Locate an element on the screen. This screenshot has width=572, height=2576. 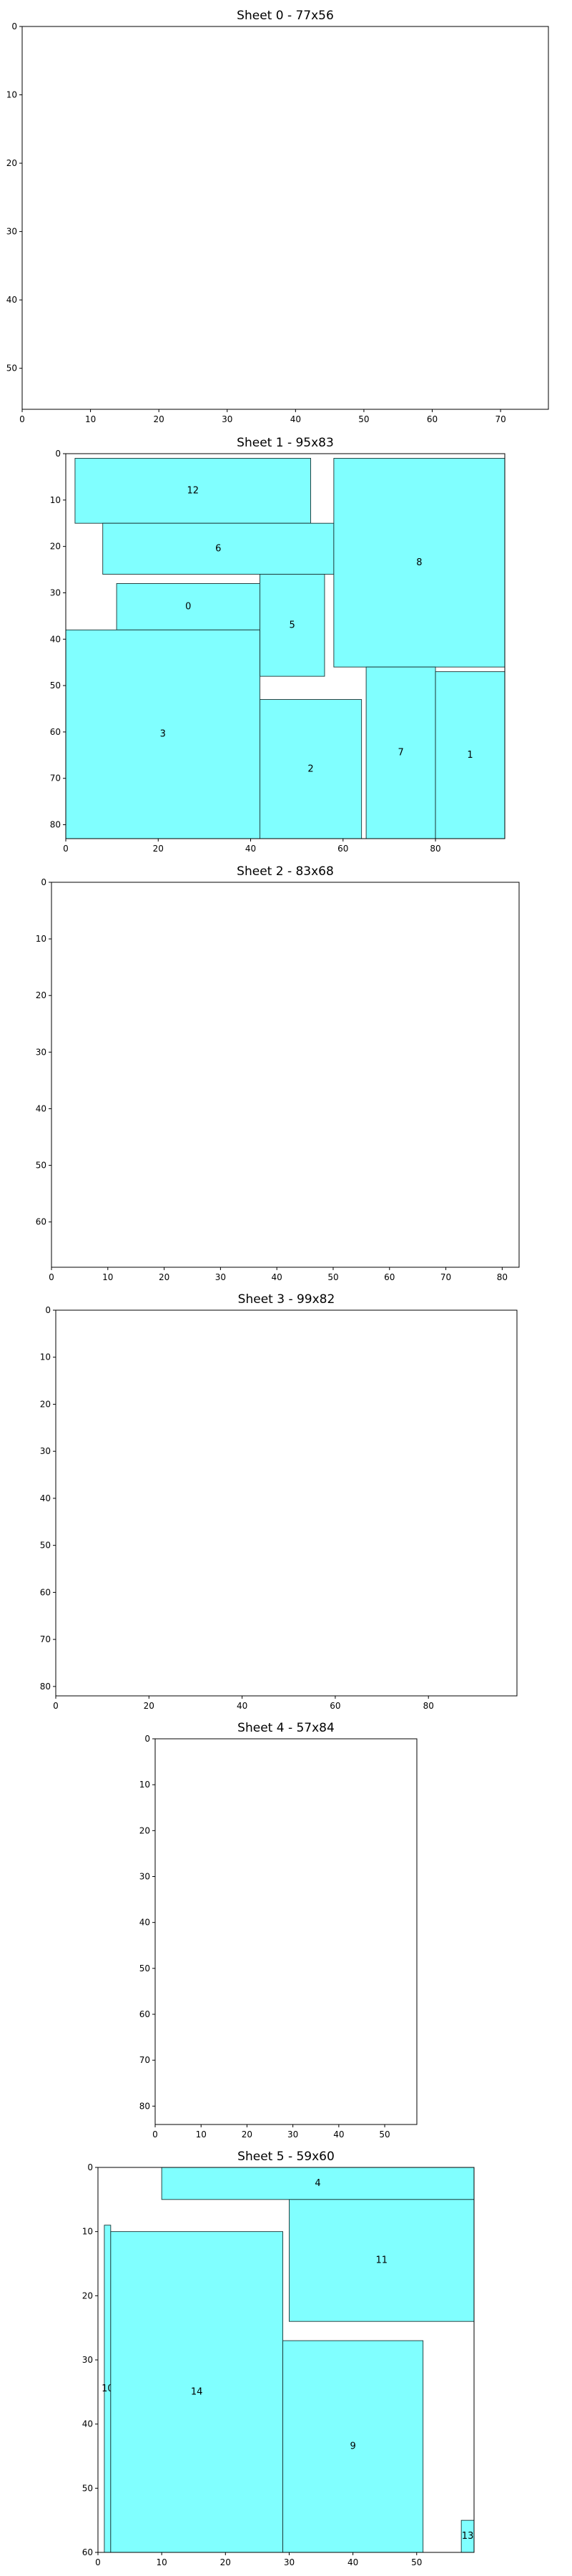
sheet-0-title: Sheet 0 - 77x56 is located at coordinates (285, 16).